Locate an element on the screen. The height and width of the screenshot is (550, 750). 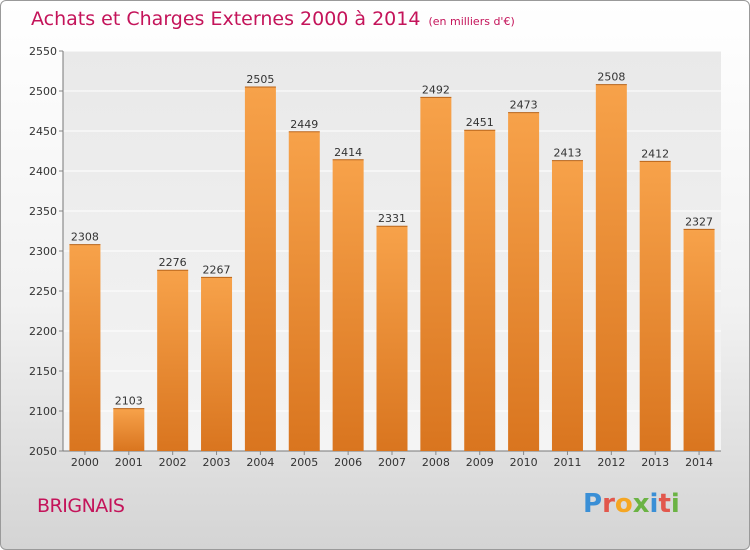
y-tick-label: 2050 is located at coordinates (43, 451).